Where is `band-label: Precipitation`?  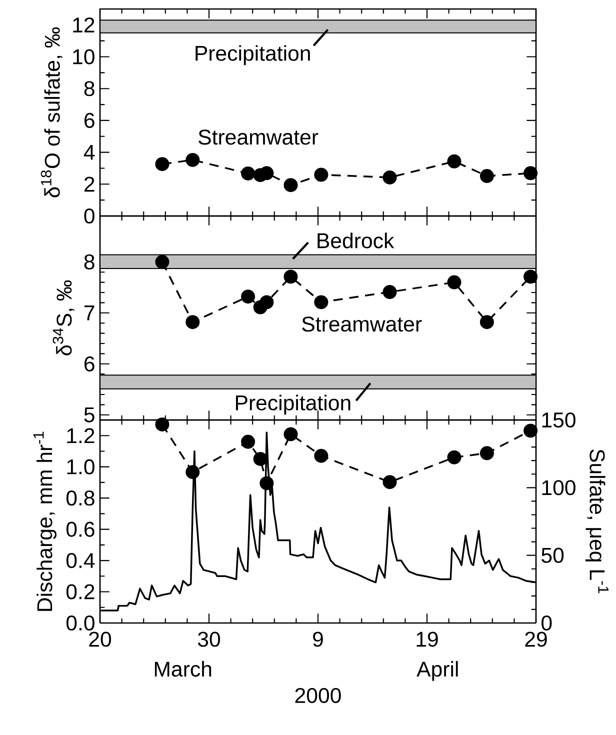
band-label: Precipitation is located at coordinates (293, 404).